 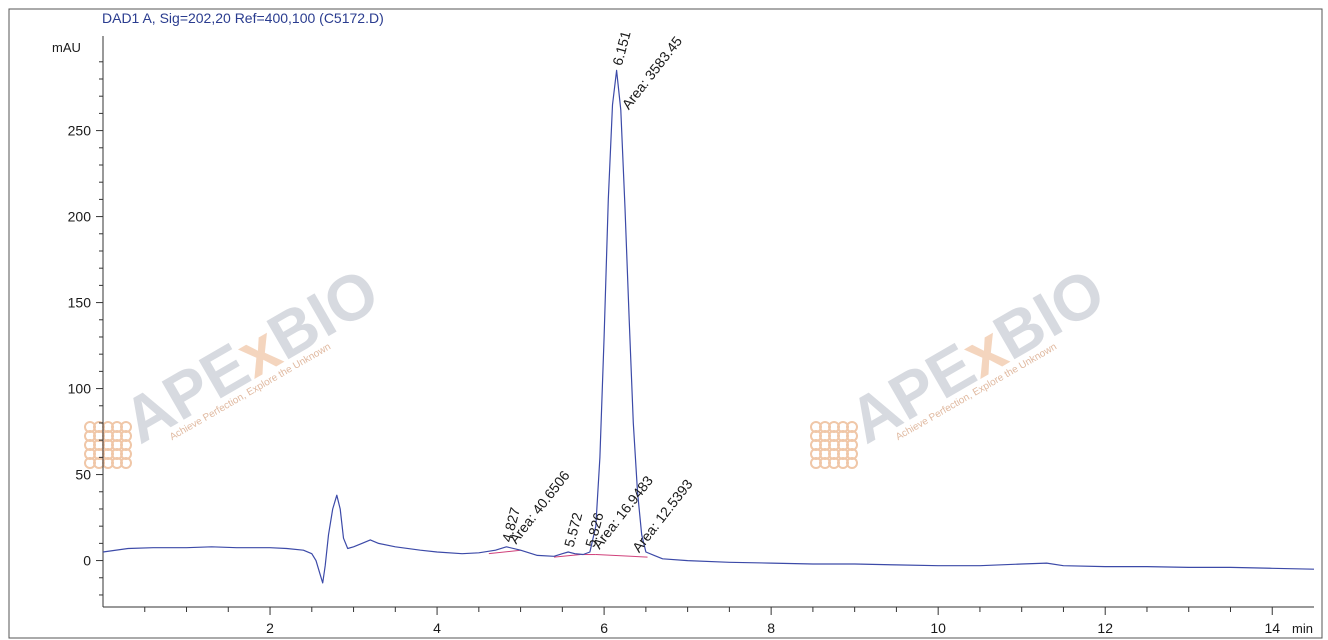 What do you see at coordinates (437, 628) in the screenshot?
I see `x-tick-label: 4` at bounding box center [437, 628].